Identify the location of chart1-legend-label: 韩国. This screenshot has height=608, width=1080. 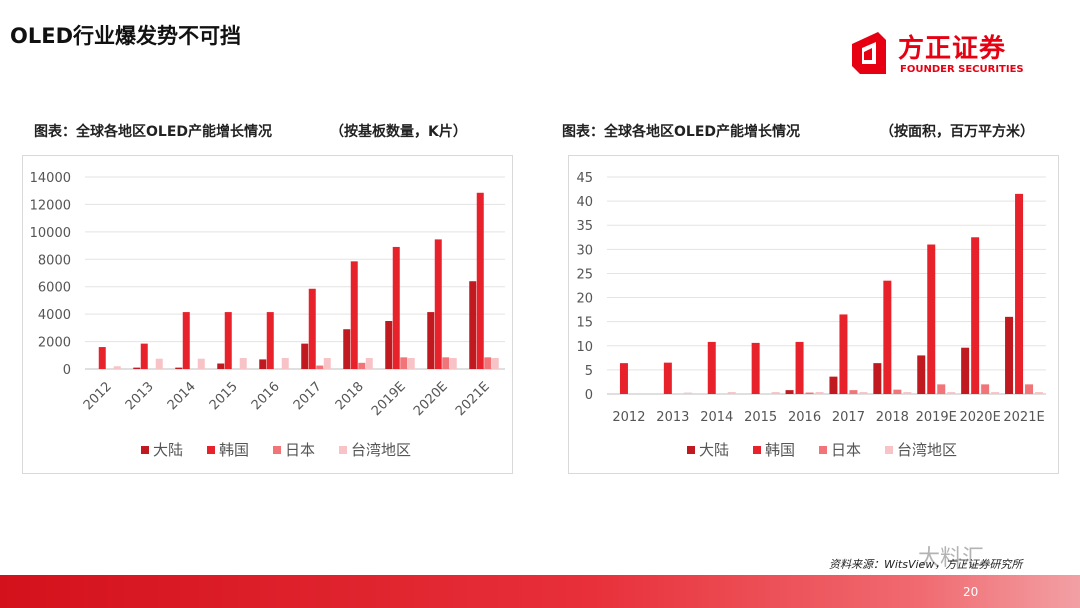
(234, 450).